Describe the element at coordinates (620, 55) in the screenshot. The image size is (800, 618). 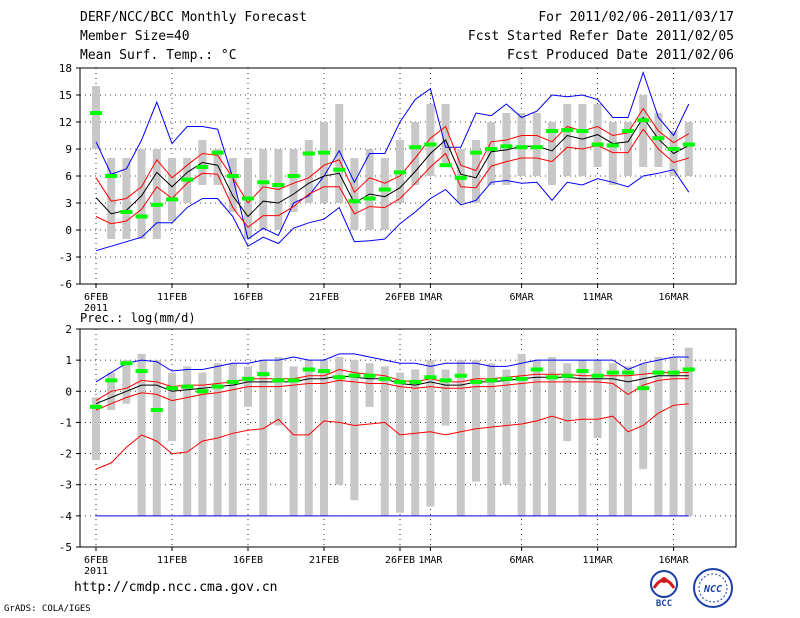
I see `fcst-produced-date: Fcst Produced Date 2011/02/06` at that location.